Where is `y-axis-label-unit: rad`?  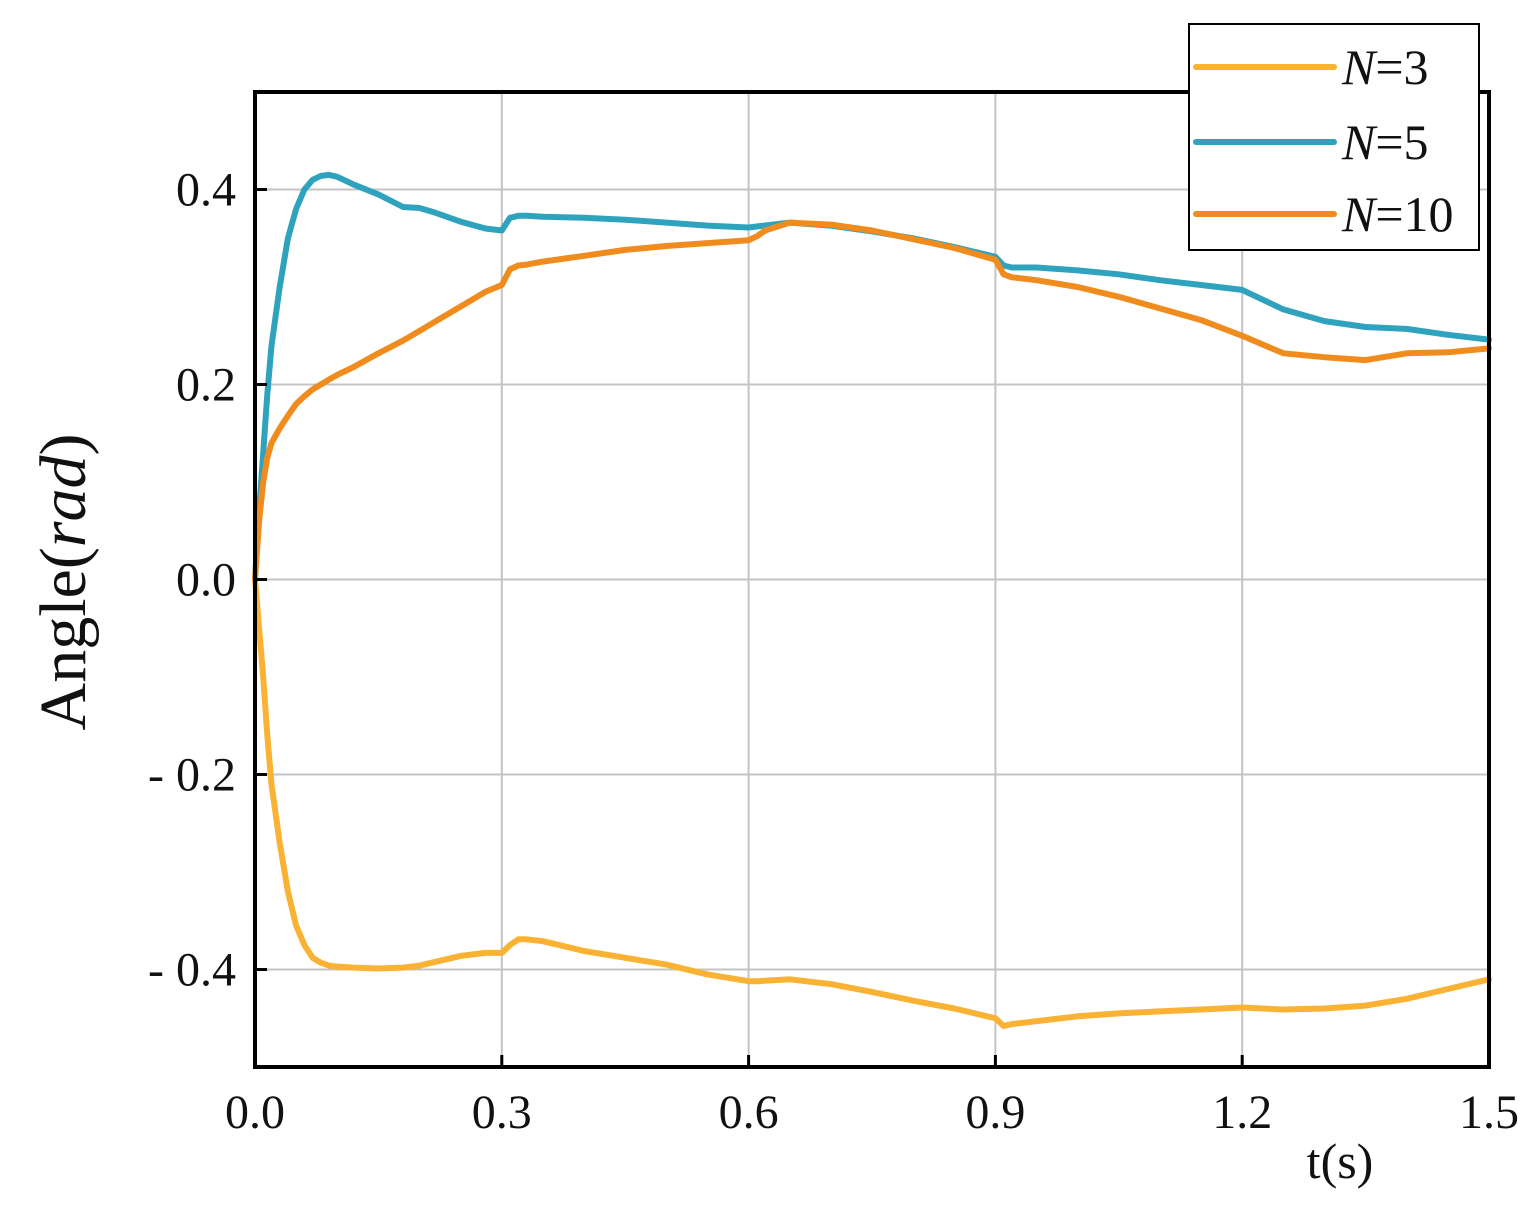 y-axis-label-unit: rad is located at coordinates (63, 501).